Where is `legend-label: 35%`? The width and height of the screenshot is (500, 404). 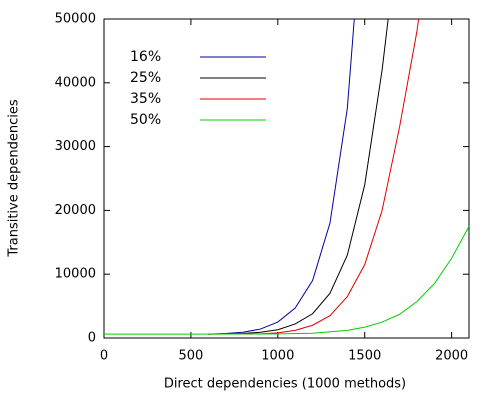 legend-label: 35% is located at coordinates (145, 99).